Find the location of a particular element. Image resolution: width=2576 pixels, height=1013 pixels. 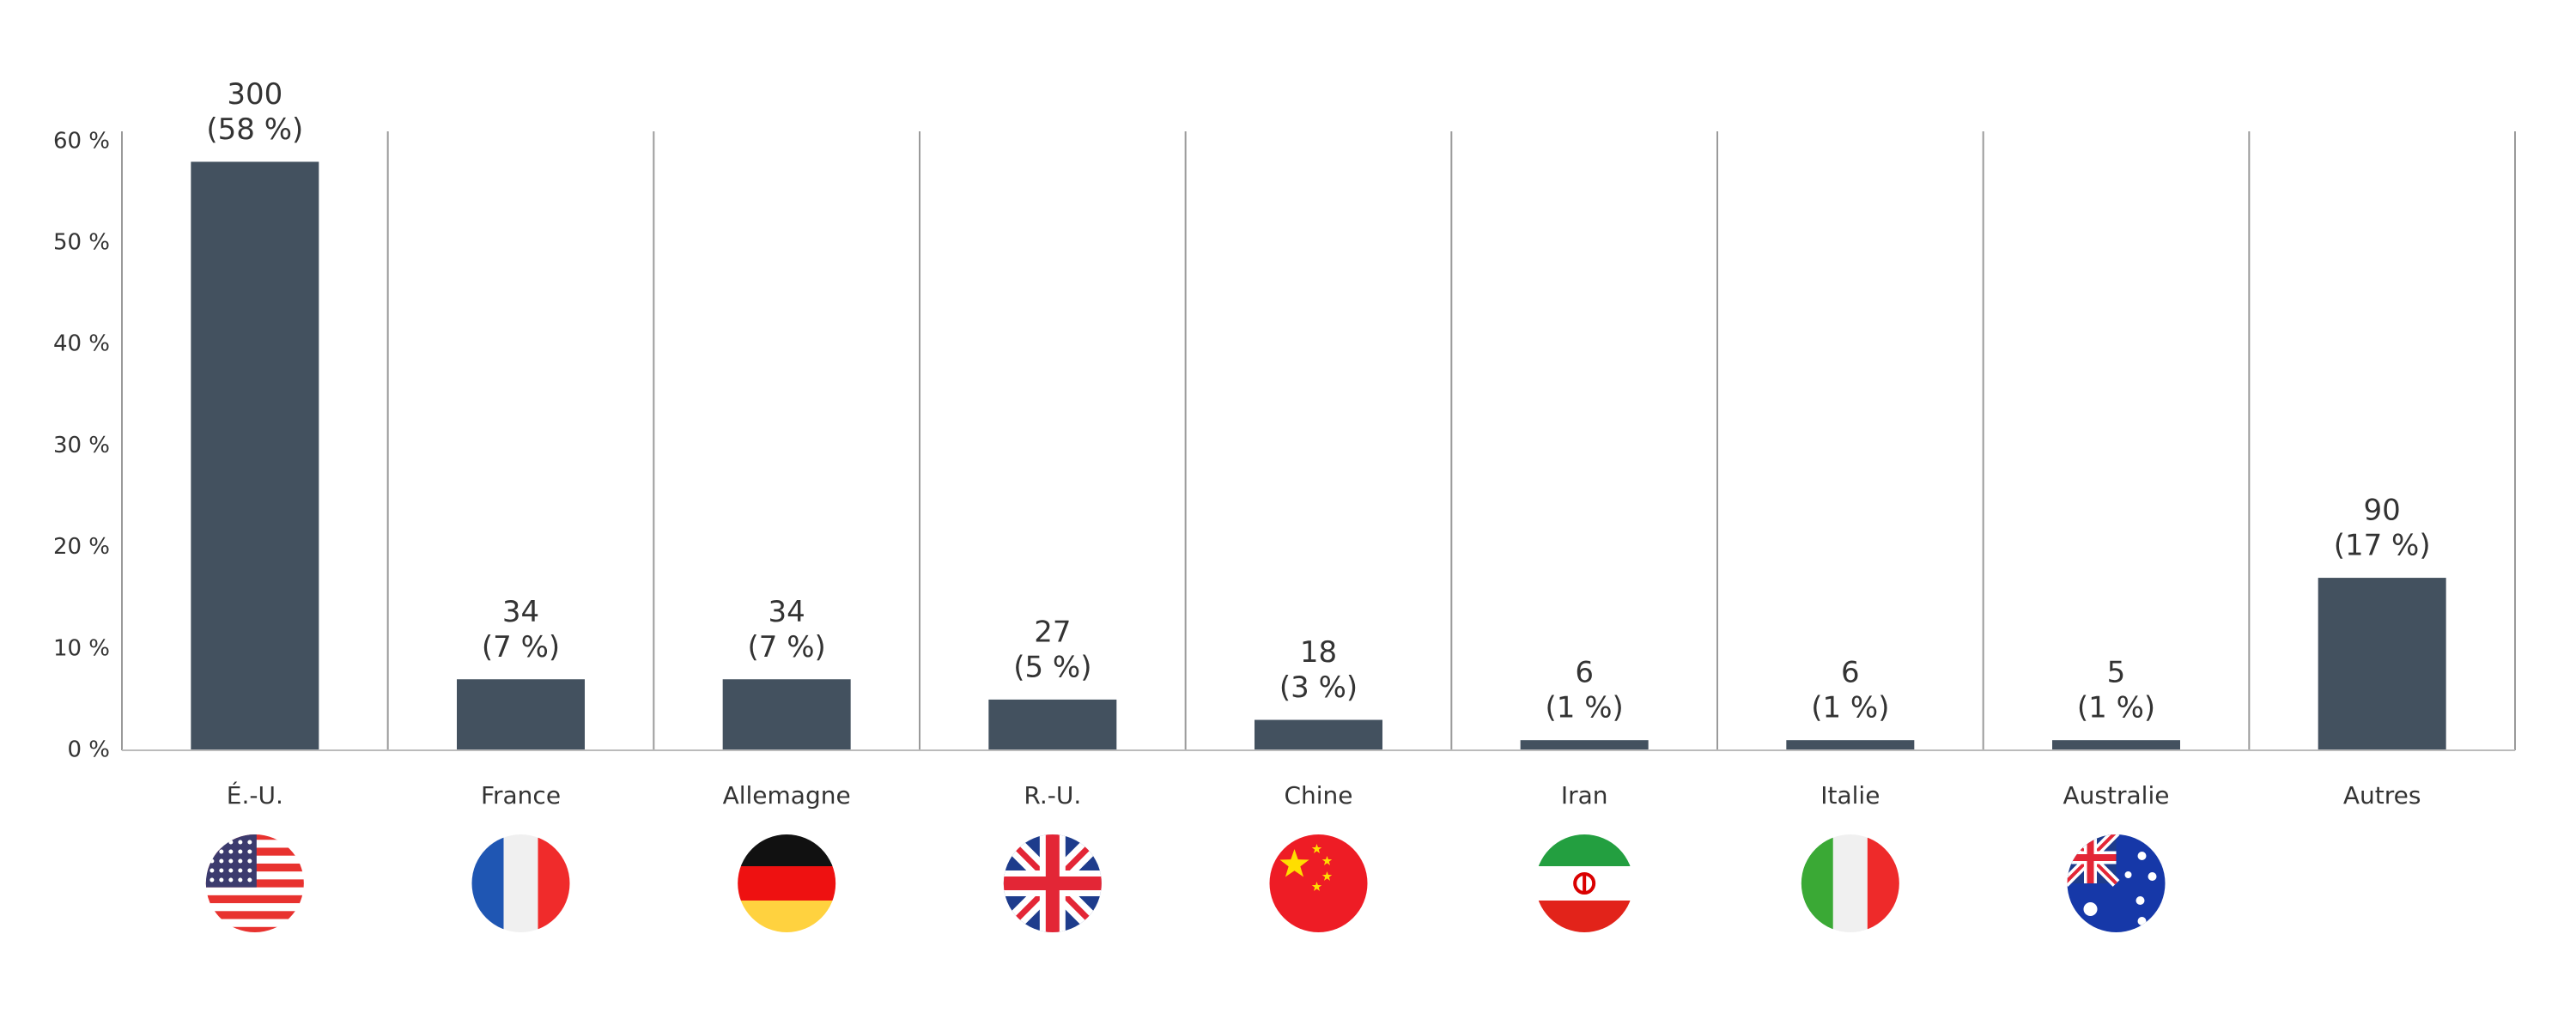

x-tick-label: Italie is located at coordinates (1850, 795).